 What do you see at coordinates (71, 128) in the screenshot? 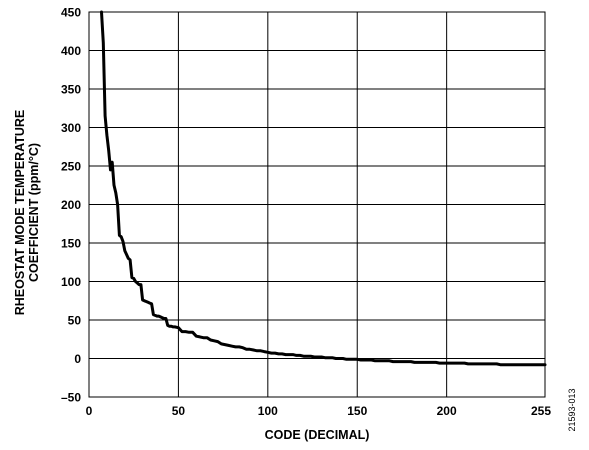
I see `y-tick-label: 300` at bounding box center [71, 128].